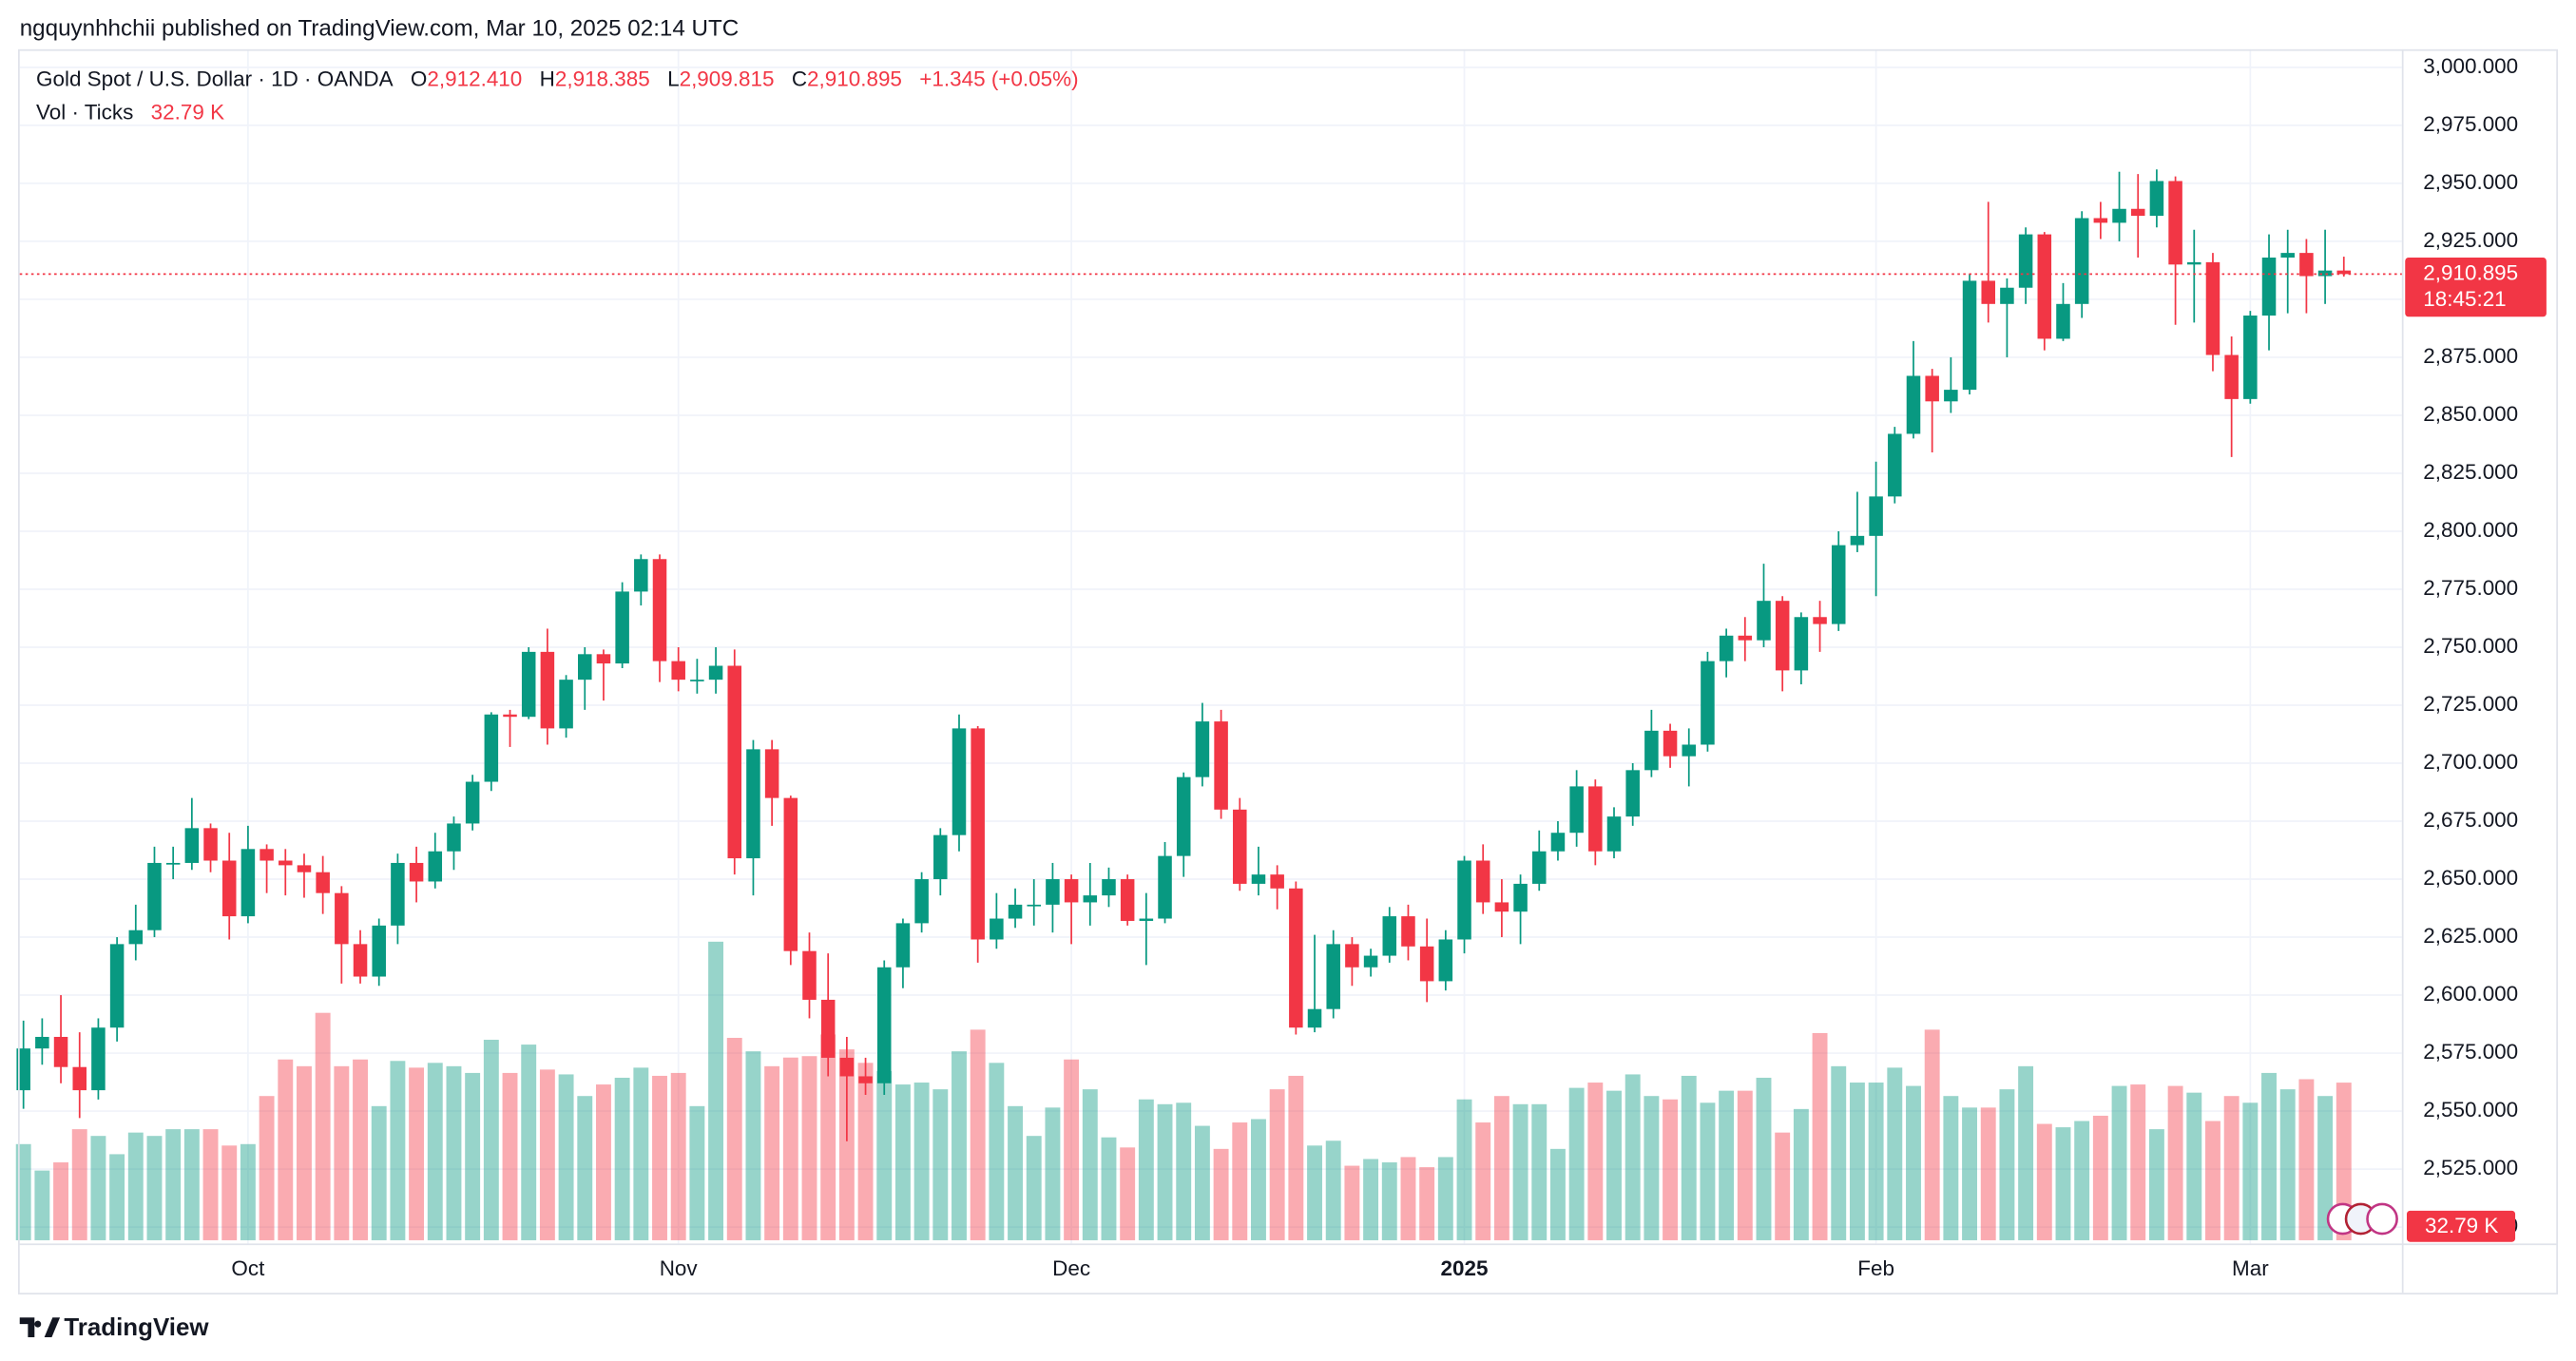 The width and height of the screenshot is (2576, 1361). Describe the element at coordinates (475, 79) in the screenshot. I see `legend-open: 2,912.410` at that location.